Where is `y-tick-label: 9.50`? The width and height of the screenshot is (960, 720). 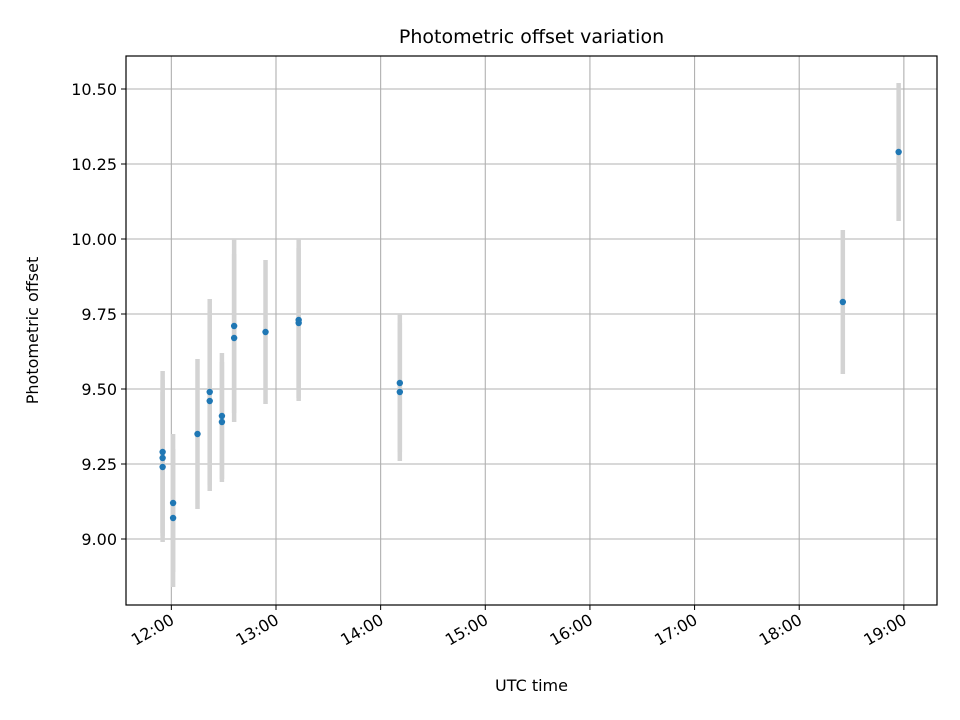
y-tick-label: 9.50 is located at coordinates (99, 389).